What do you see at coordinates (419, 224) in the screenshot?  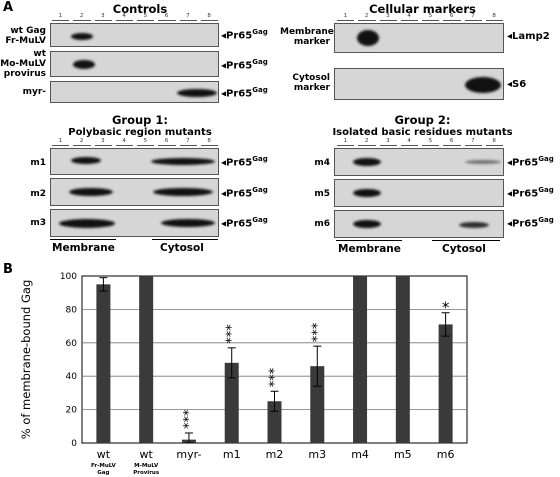 I see `blot-m6` at bounding box center [419, 224].